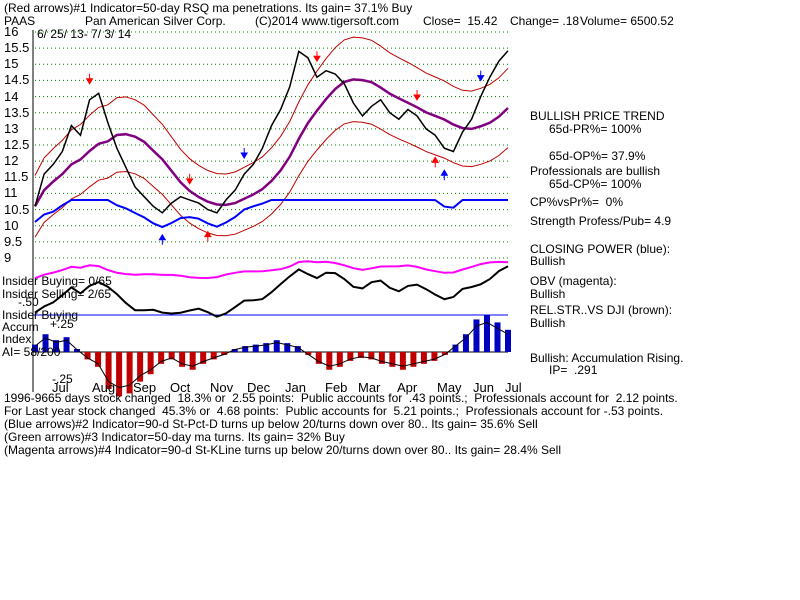 The height and width of the screenshot is (600, 800). What do you see at coordinates (595, 129) in the screenshot?
I see `pr-value: 65d-PR%= 100%` at bounding box center [595, 129].